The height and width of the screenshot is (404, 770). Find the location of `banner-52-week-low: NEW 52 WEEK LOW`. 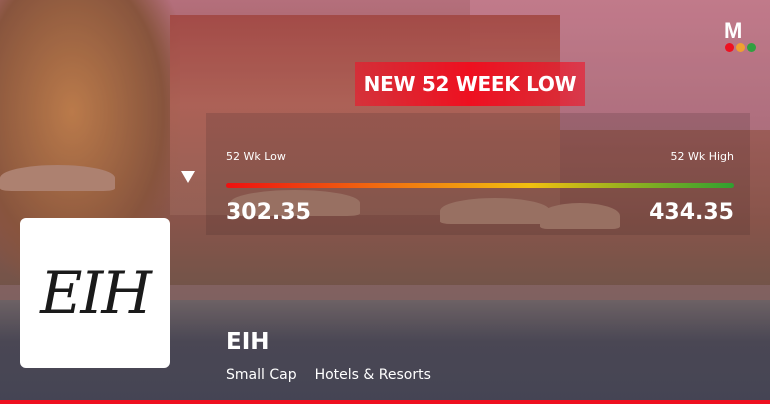

banner-52-week-low: NEW 52 WEEK LOW is located at coordinates (470, 84).